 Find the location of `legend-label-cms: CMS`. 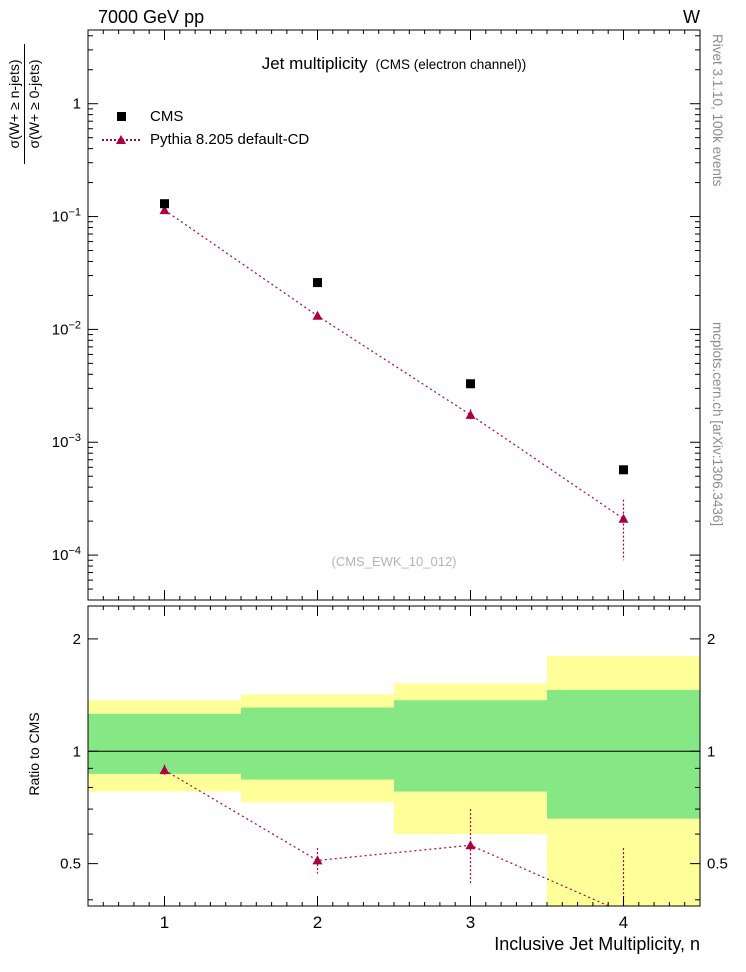

legend-label-cms: CMS is located at coordinates (167, 116).